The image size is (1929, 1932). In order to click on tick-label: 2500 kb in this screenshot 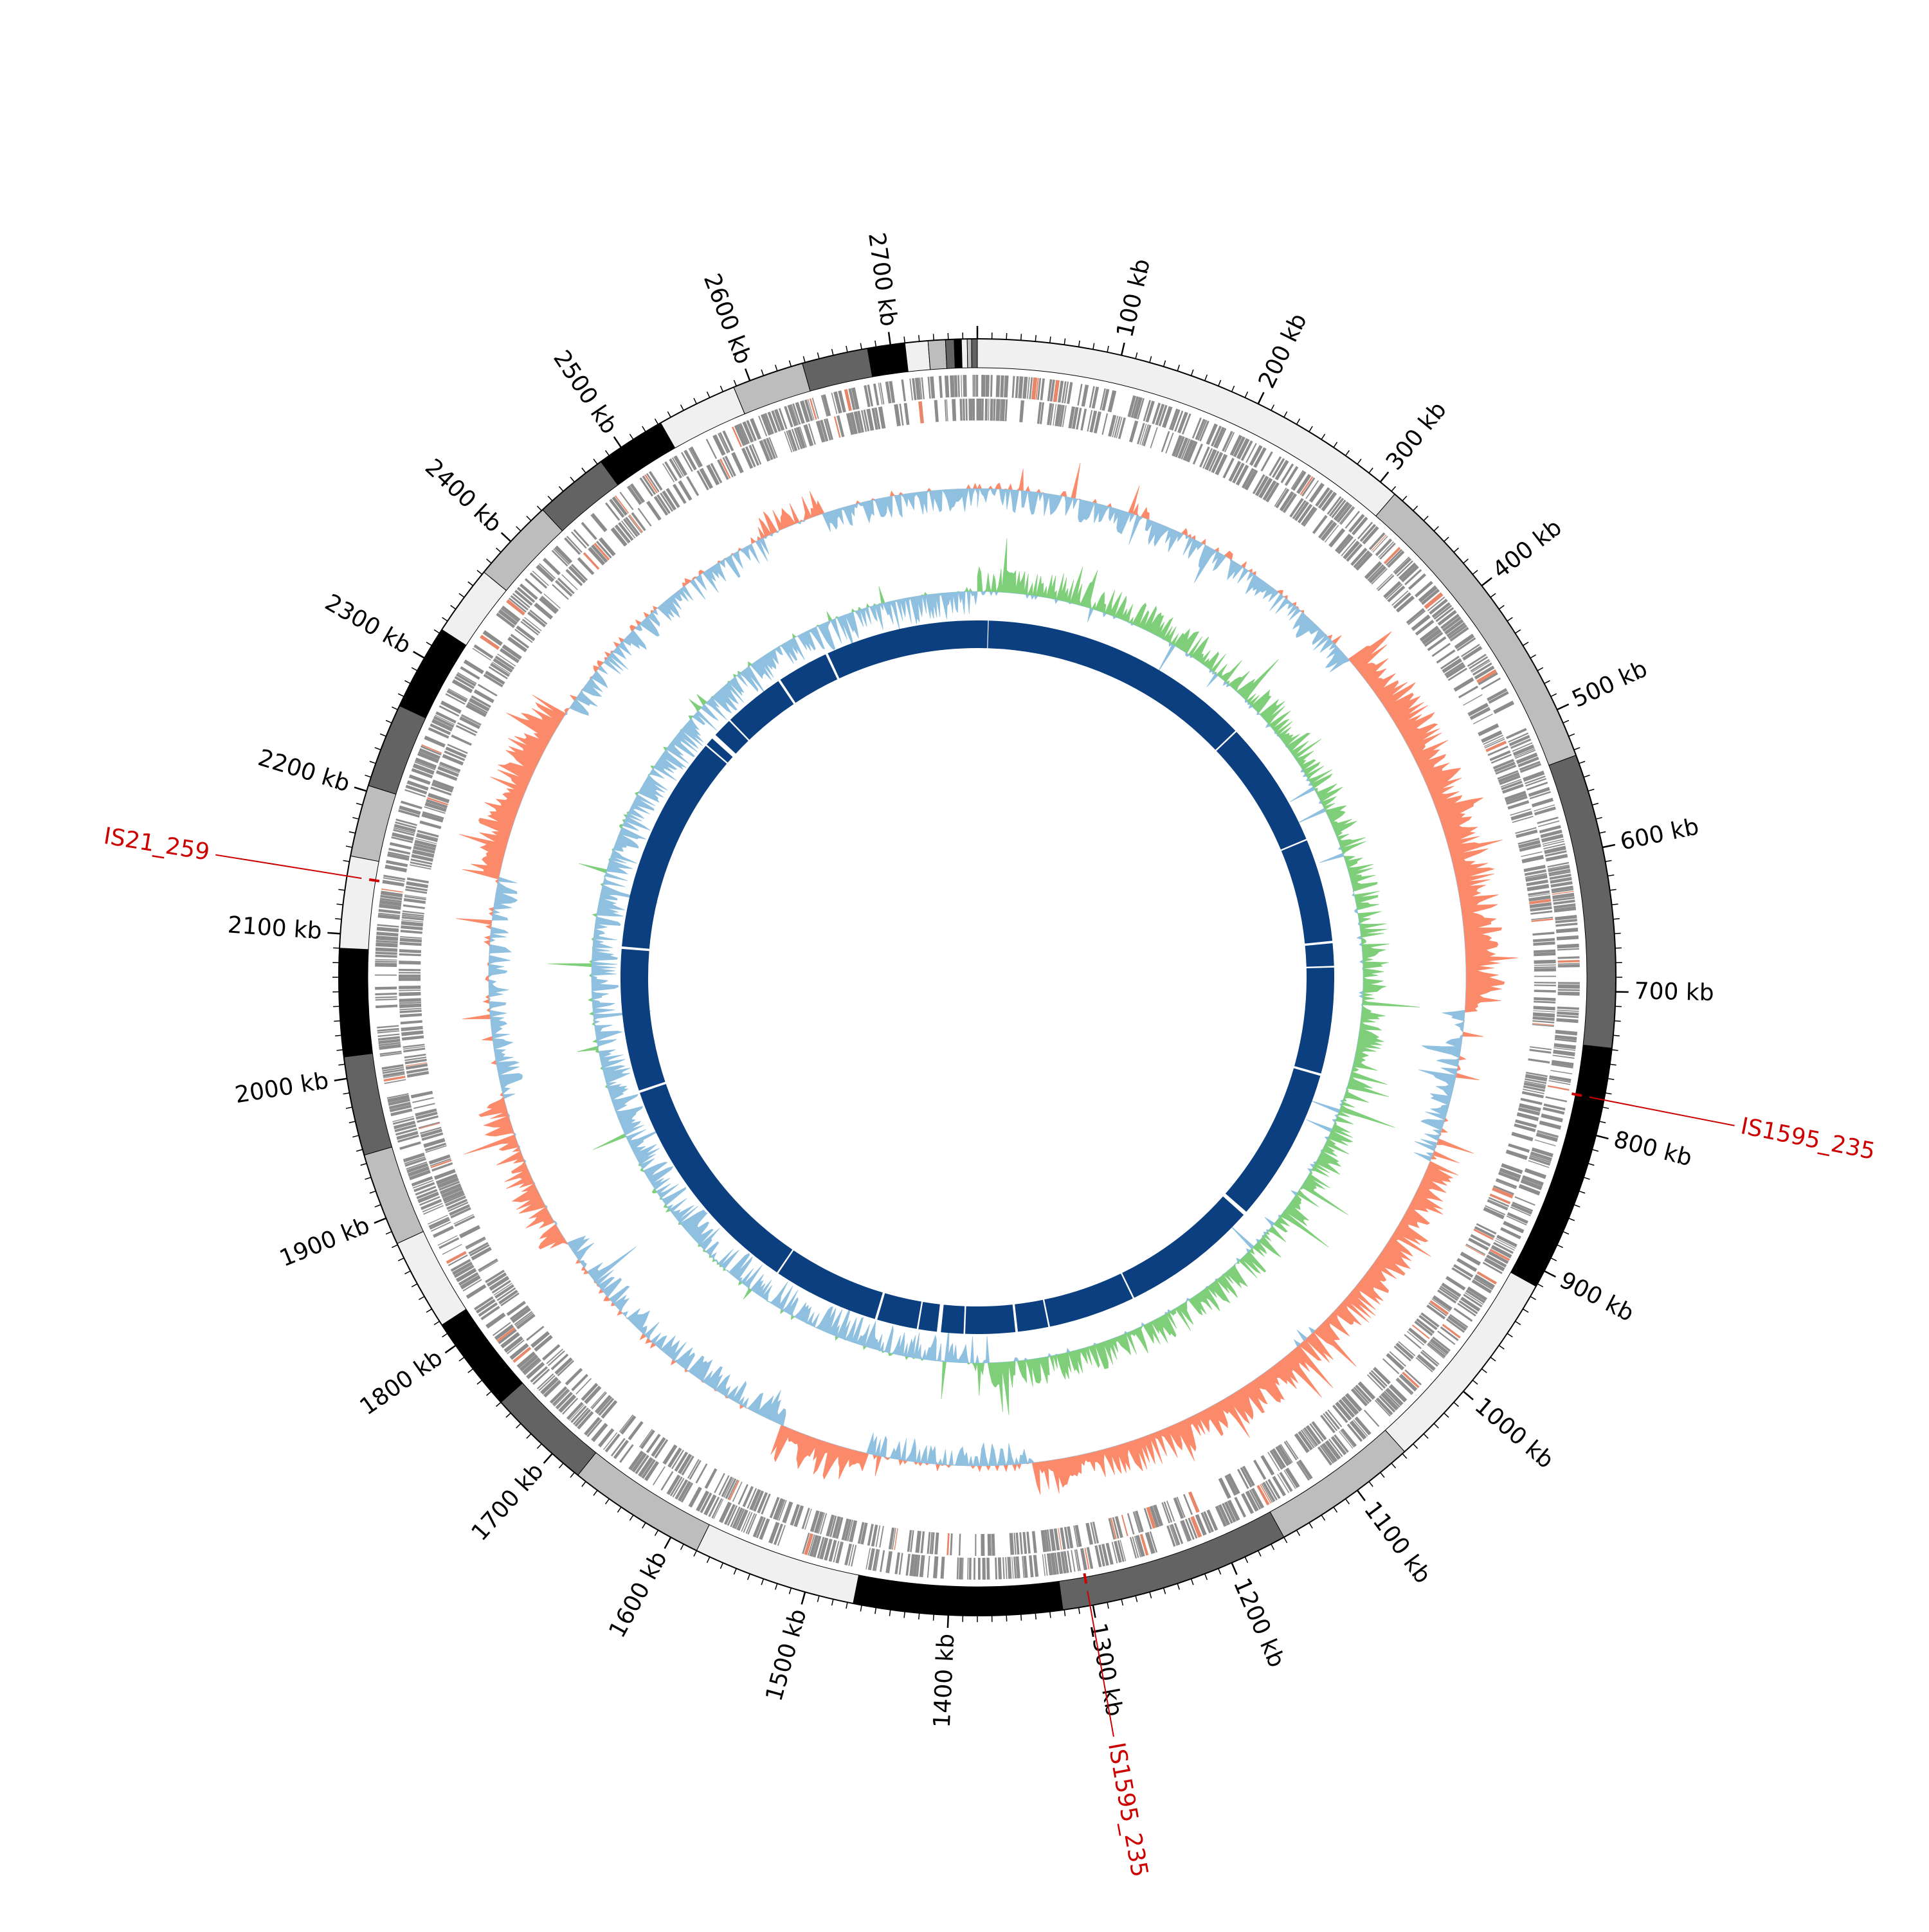, I will do `click(585, 392)`.